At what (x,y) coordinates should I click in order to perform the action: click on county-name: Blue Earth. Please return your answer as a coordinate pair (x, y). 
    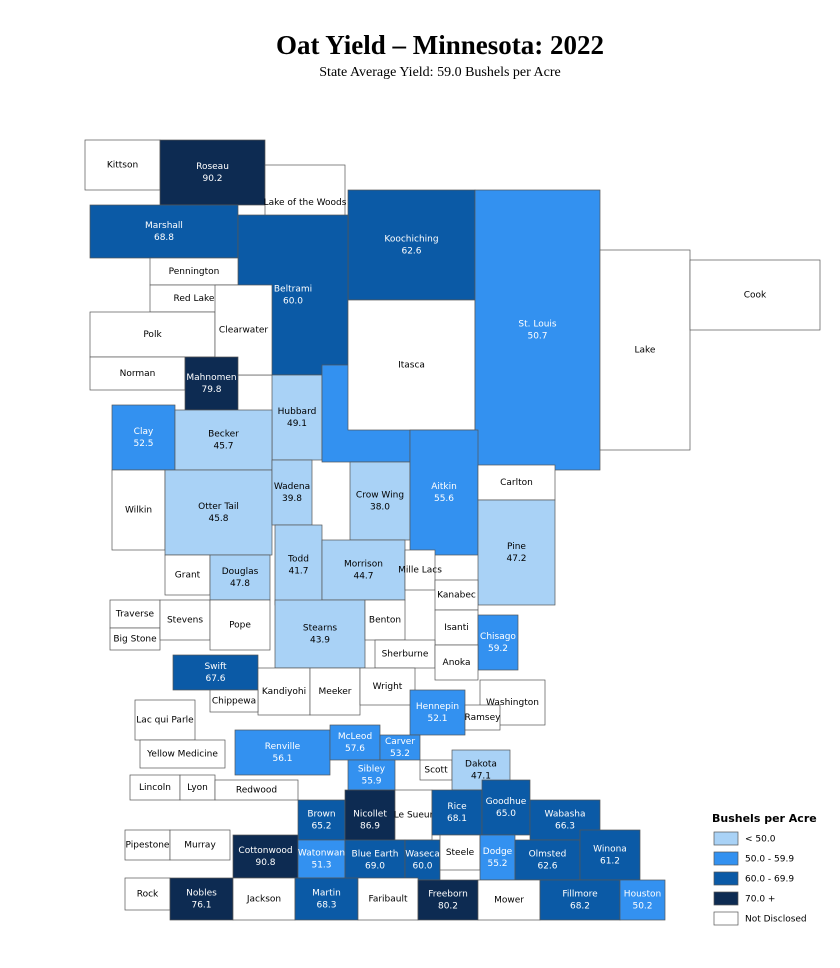
    Looking at the image, I should click on (375, 855).